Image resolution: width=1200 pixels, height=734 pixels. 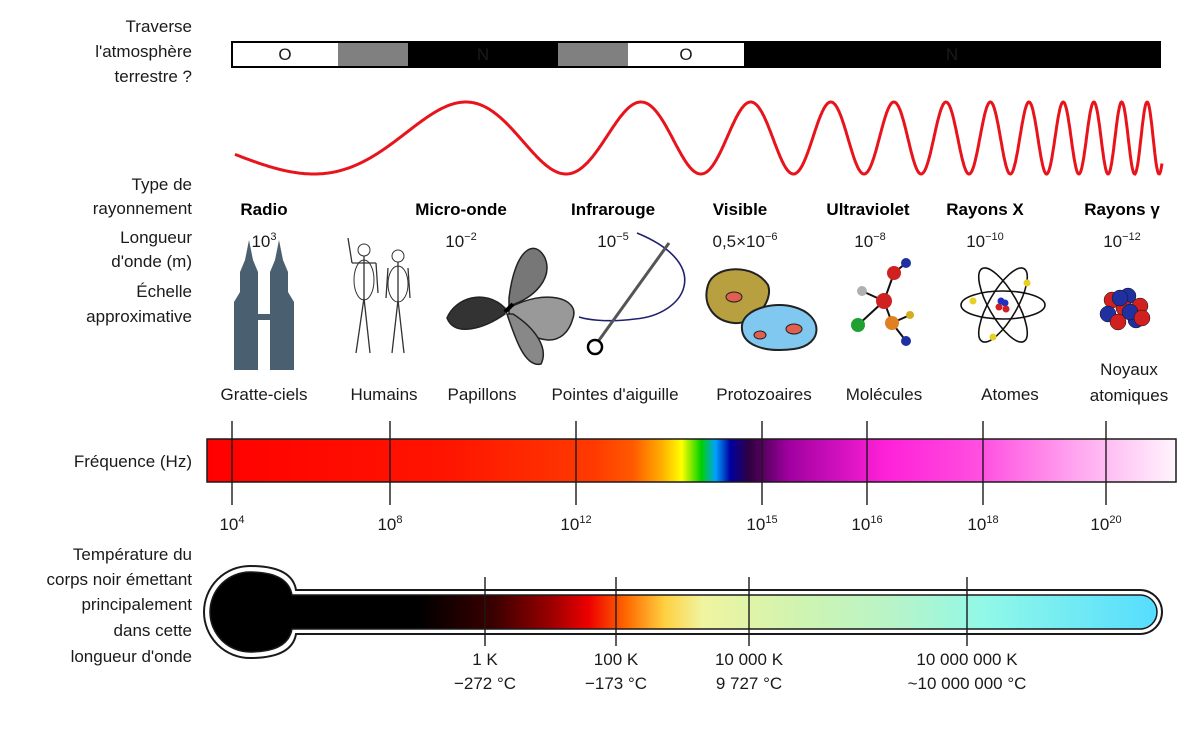 I want to click on scale-object-label: Humains, so click(x=383, y=394).